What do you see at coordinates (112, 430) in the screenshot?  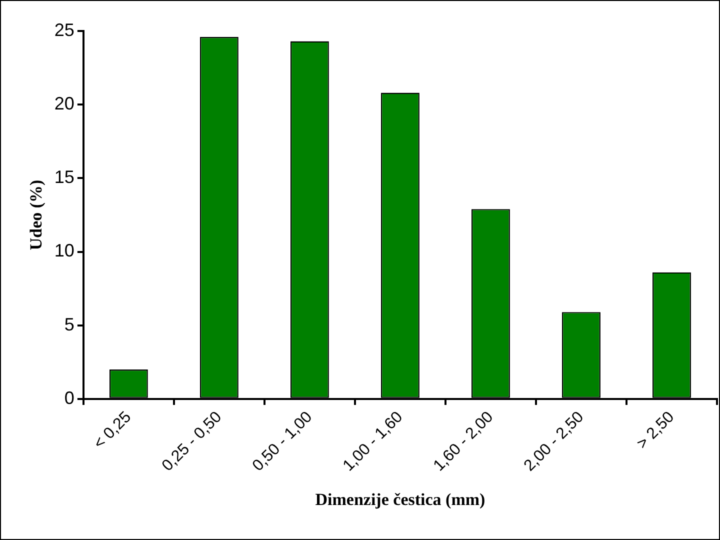 I see `x-tick-label: < 0,25` at bounding box center [112, 430].